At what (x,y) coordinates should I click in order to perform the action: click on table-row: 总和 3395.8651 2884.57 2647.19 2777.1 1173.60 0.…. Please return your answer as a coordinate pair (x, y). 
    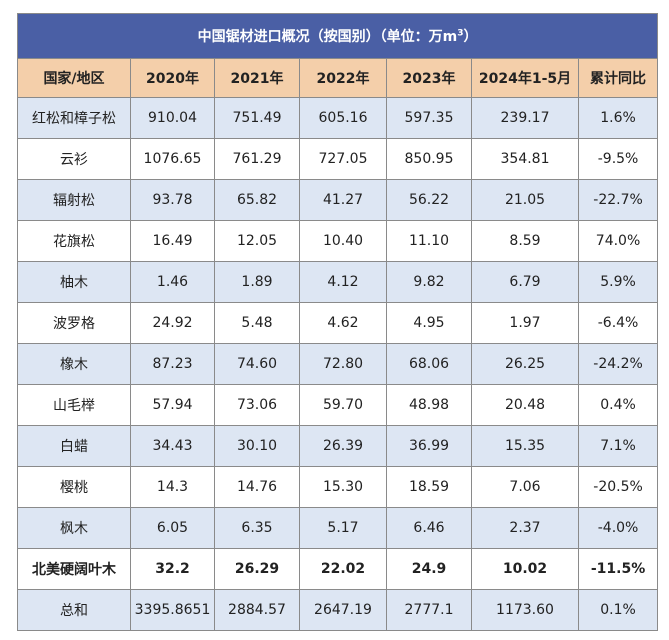
    Looking at the image, I should click on (338, 610).